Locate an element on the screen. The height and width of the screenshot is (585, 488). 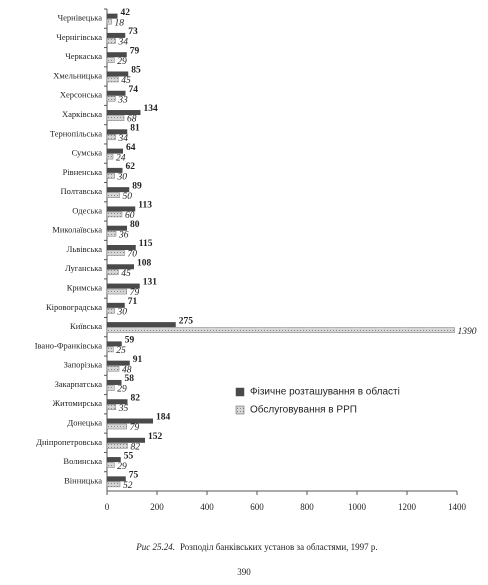
y-tick-label: Вінницька is located at coordinates (83, 480).